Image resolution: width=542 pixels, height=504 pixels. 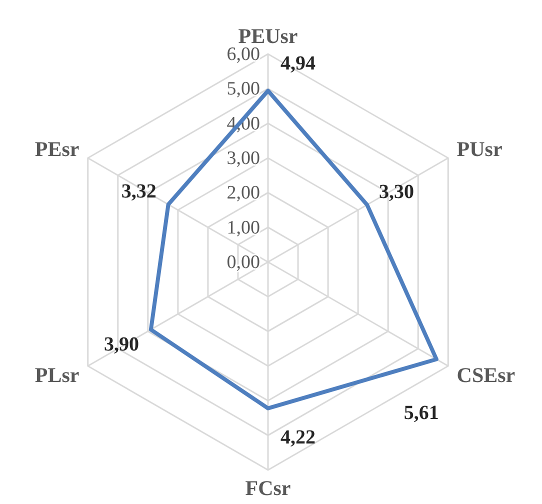 What do you see at coordinates (243, 262) in the screenshot?
I see `y-tick-label: 0,00` at bounding box center [243, 262].